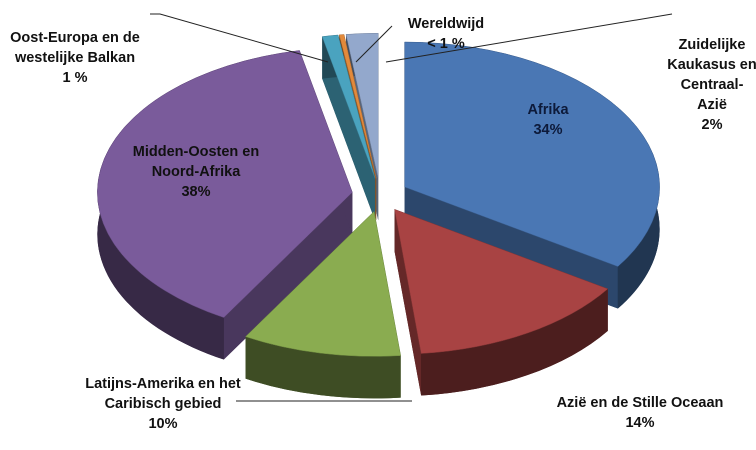 The image size is (756, 450). I want to click on data-label: Afrika 34%, so click(548, 120).